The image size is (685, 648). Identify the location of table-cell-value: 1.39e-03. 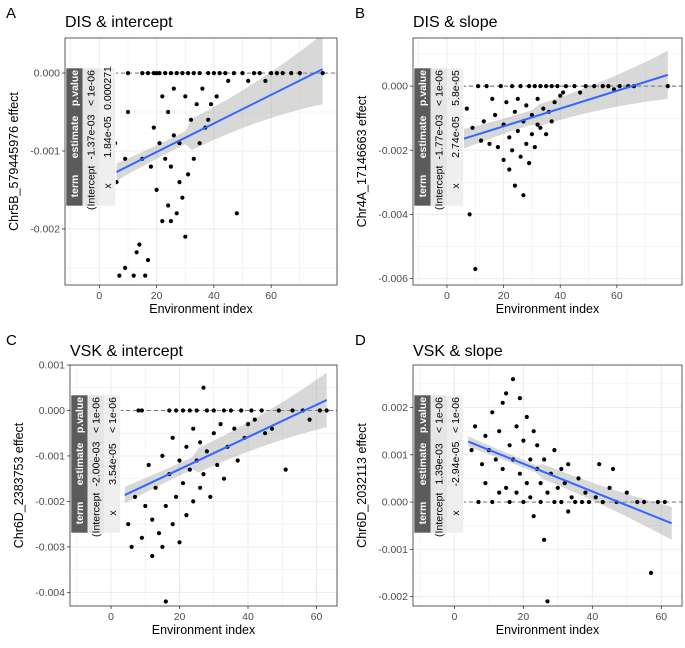
(439, 464).